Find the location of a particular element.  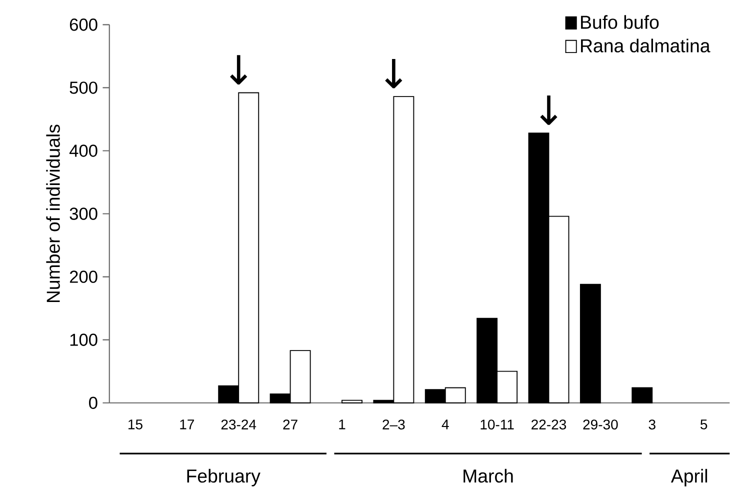

x-tick-label: 4 is located at coordinates (445, 425).